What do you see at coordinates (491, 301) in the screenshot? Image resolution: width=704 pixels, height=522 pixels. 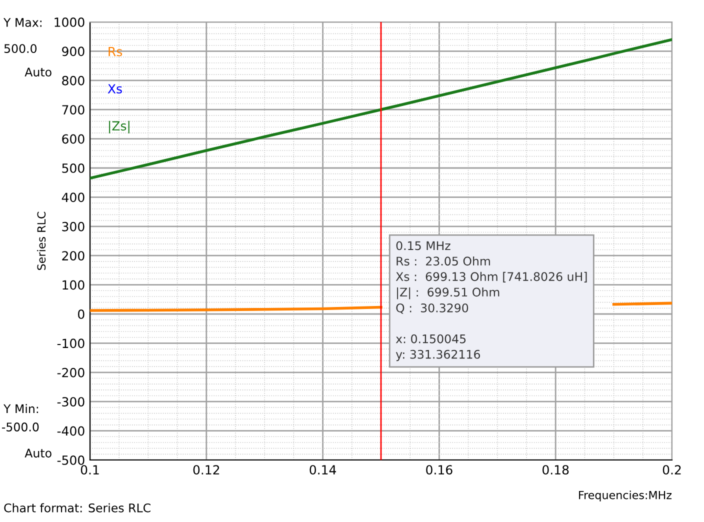 I see `text: 0.15 MHz Rs : 23.05 Ohm Xs : 699.13 Ohm [741.8026 uH] |Z| : 699.51 Ohm Q : 30.3290 x: 0.150045 y: 331.362116` at bounding box center [491, 301].